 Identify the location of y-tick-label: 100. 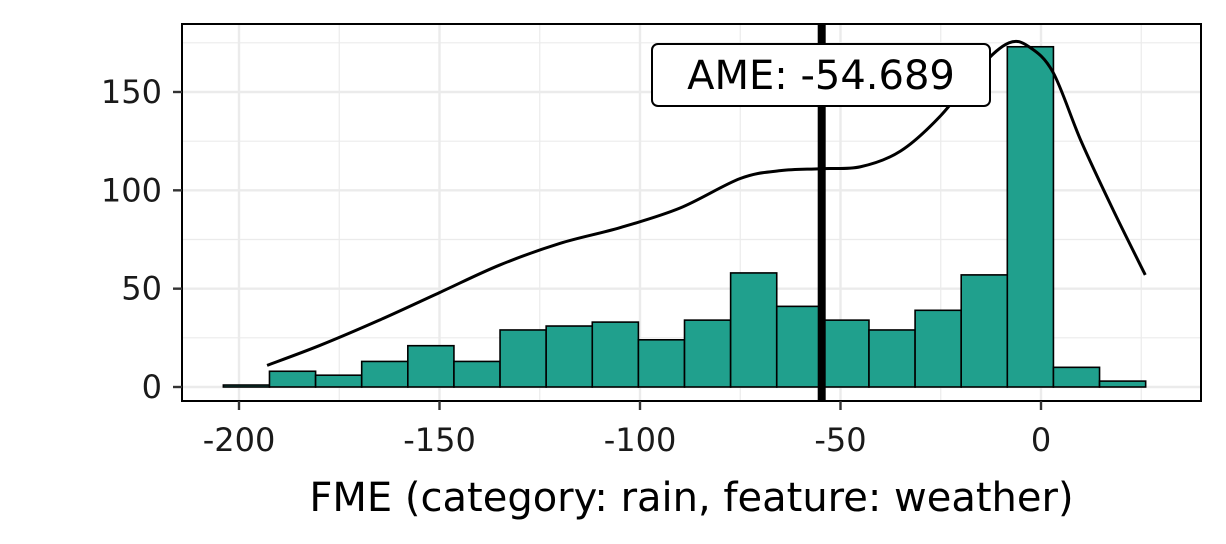
(131, 190).